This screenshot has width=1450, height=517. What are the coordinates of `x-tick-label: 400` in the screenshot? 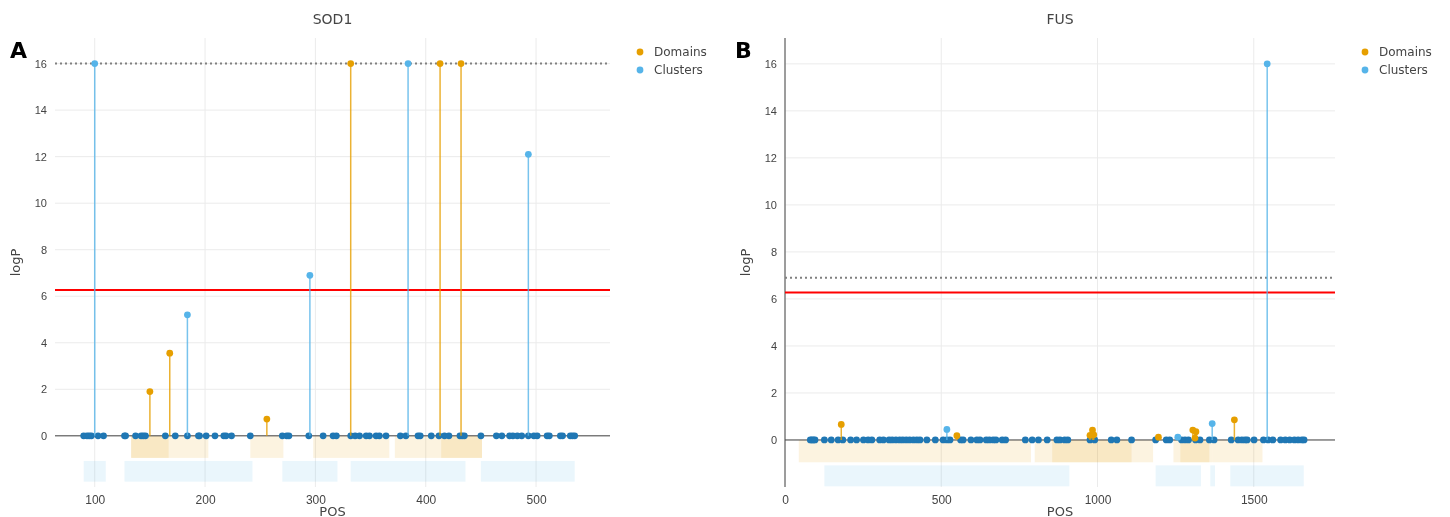 It's located at (426, 499).